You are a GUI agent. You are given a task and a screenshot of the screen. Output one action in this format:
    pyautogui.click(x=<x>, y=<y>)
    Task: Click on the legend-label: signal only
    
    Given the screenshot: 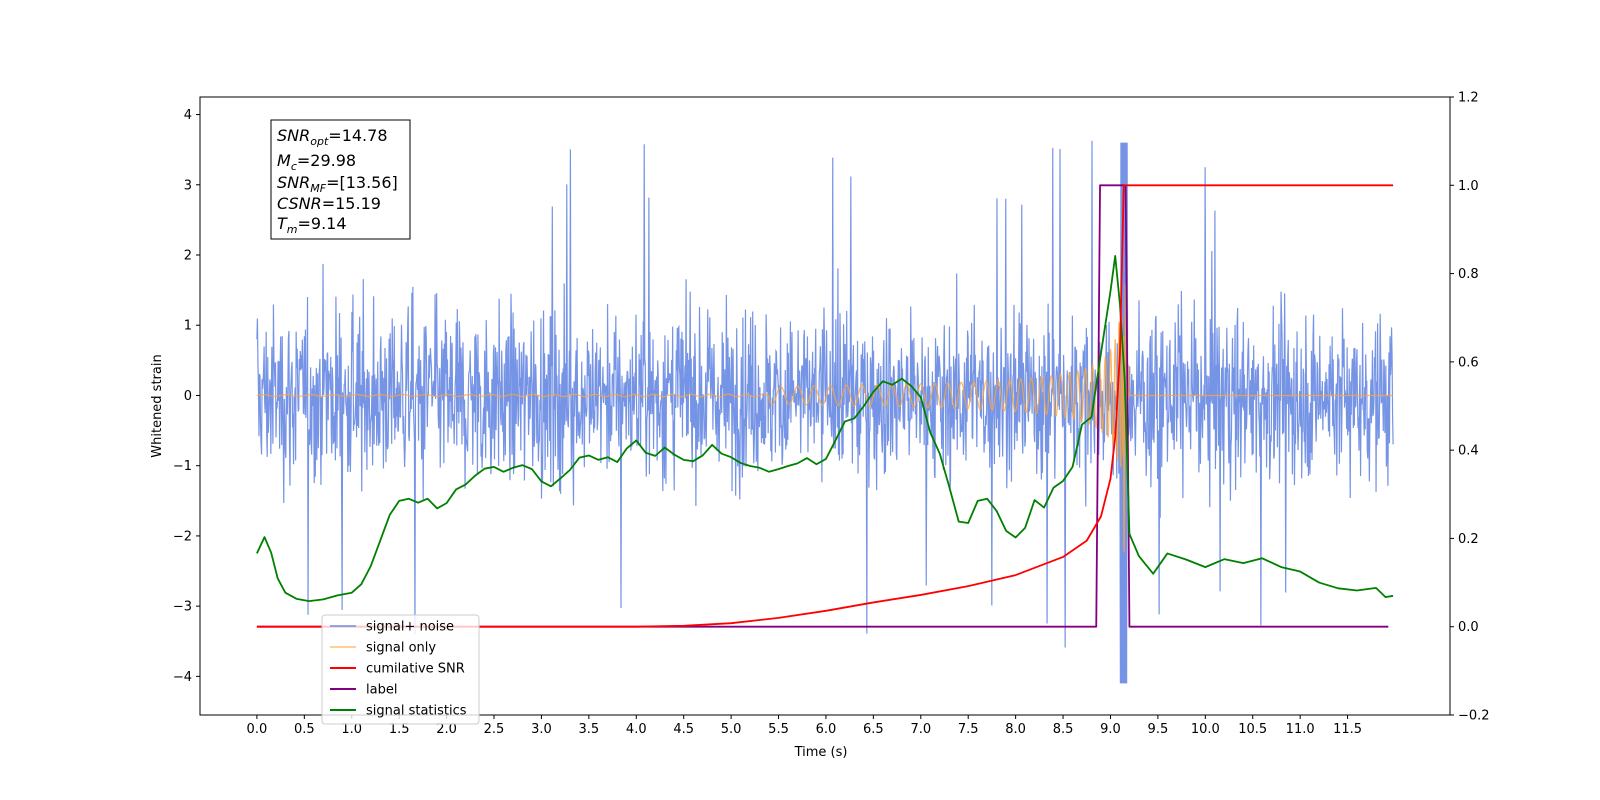 What is the action you would take?
    pyautogui.click(x=401, y=648)
    